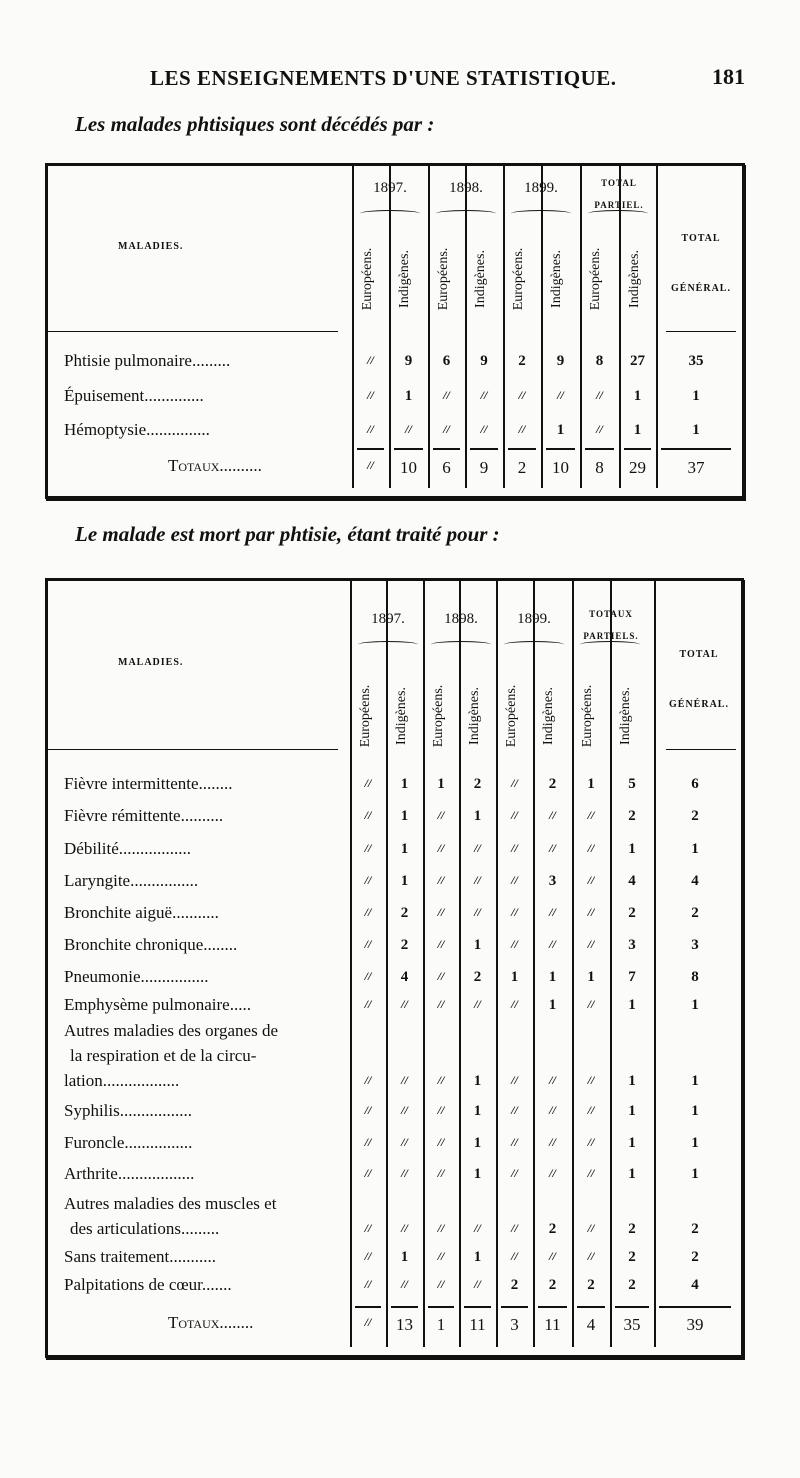 This screenshot has height=1478, width=800. What do you see at coordinates (388, 619) in the screenshot?
I see `group-header: 1897.` at bounding box center [388, 619].